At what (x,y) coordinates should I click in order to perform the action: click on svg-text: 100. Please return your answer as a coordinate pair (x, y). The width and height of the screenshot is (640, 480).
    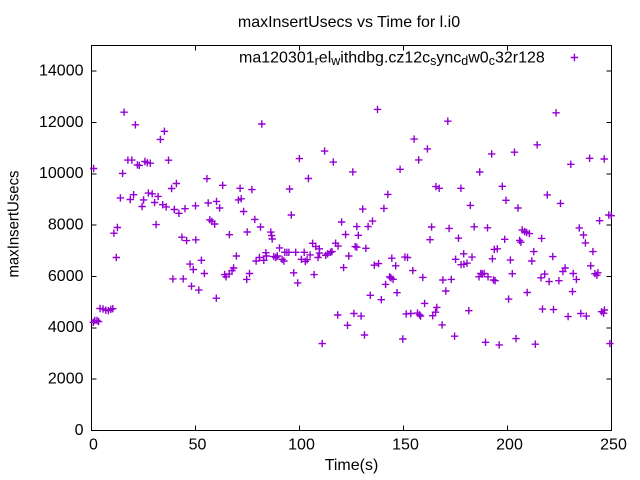
    Looking at the image, I should click on (301, 445).